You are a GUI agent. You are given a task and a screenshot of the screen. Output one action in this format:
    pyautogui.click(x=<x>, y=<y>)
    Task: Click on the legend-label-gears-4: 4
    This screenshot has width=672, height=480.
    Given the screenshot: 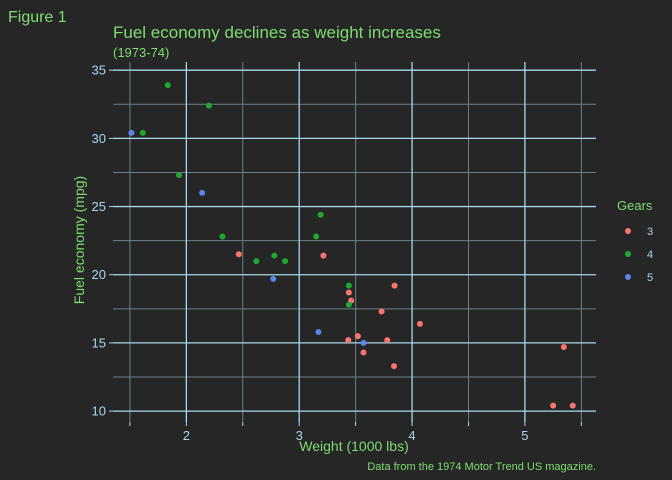 What is the action you would take?
    pyautogui.click(x=650, y=255)
    